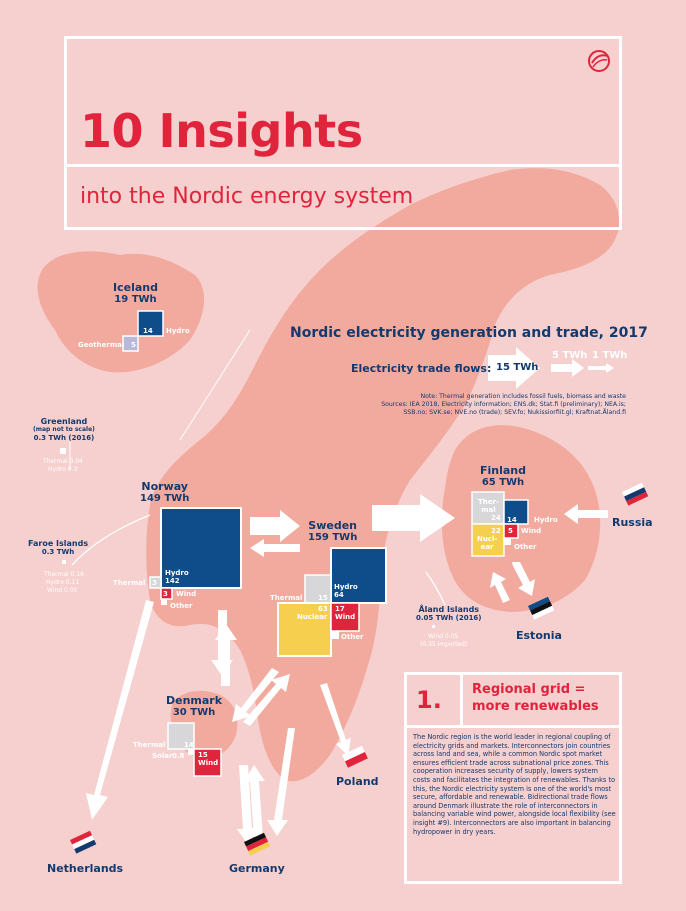 This screenshot has height=911, width=686. Describe the element at coordinates (181, 606) in the screenshot. I see `norway-other-label: Other` at that location.